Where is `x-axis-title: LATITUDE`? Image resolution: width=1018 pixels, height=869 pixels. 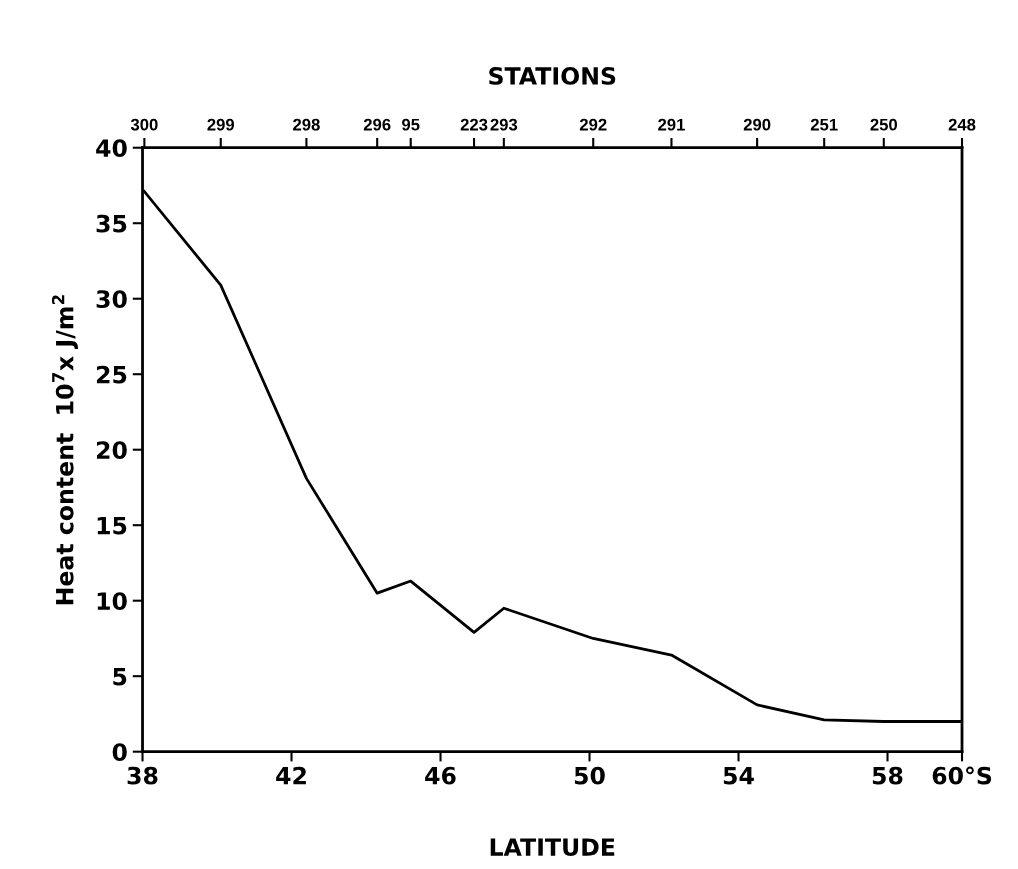 x-axis-title: LATITUDE is located at coordinates (552, 847).